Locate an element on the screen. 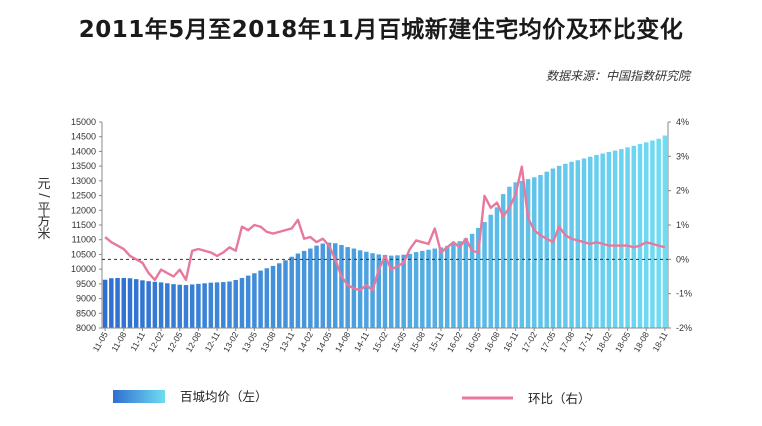  y-right-tick-label: -2% is located at coordinates (684, 328).